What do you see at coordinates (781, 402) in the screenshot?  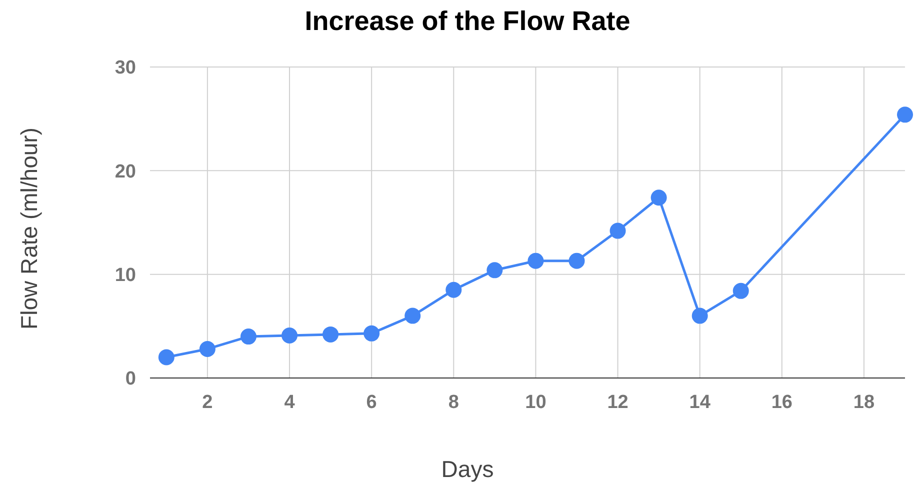 I see `x-tick-label: 16` at bounding box center [781, 402].